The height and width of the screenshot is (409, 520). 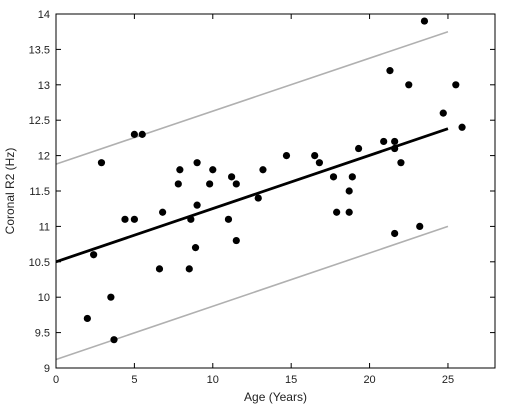 What do you see at coordinates (44, 86) in the screenshot?
I see `y-tick-label: 13` at bounding box center [44, 86].